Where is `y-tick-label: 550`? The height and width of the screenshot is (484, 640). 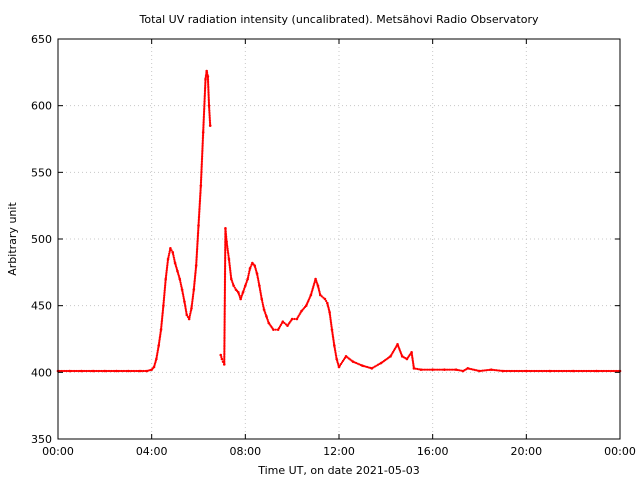 y-tick-label: 550 is located at coordinates (41, 172).